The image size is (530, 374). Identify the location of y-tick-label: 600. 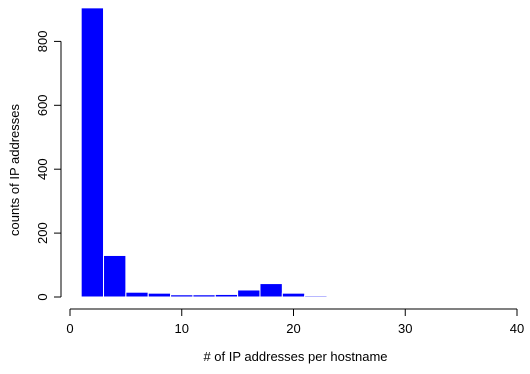
(42, 105).